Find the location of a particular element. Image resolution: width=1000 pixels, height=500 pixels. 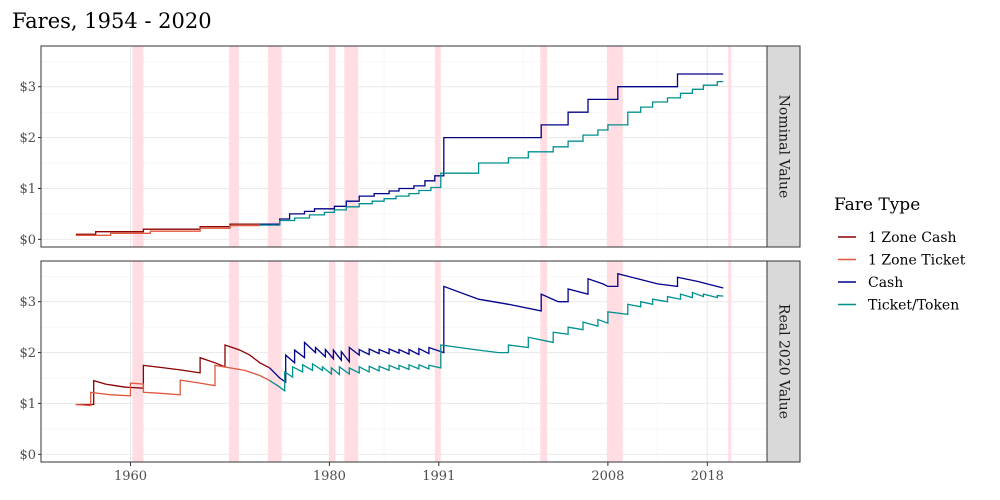

x-tick-label: 2018 is located at coordinates (707, 476).